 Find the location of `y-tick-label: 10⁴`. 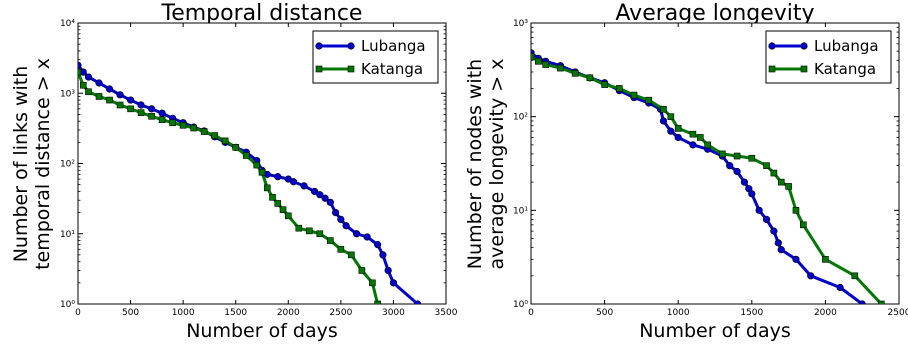

y-tick-label: 10⁴ is located at coordinates (67, 24).